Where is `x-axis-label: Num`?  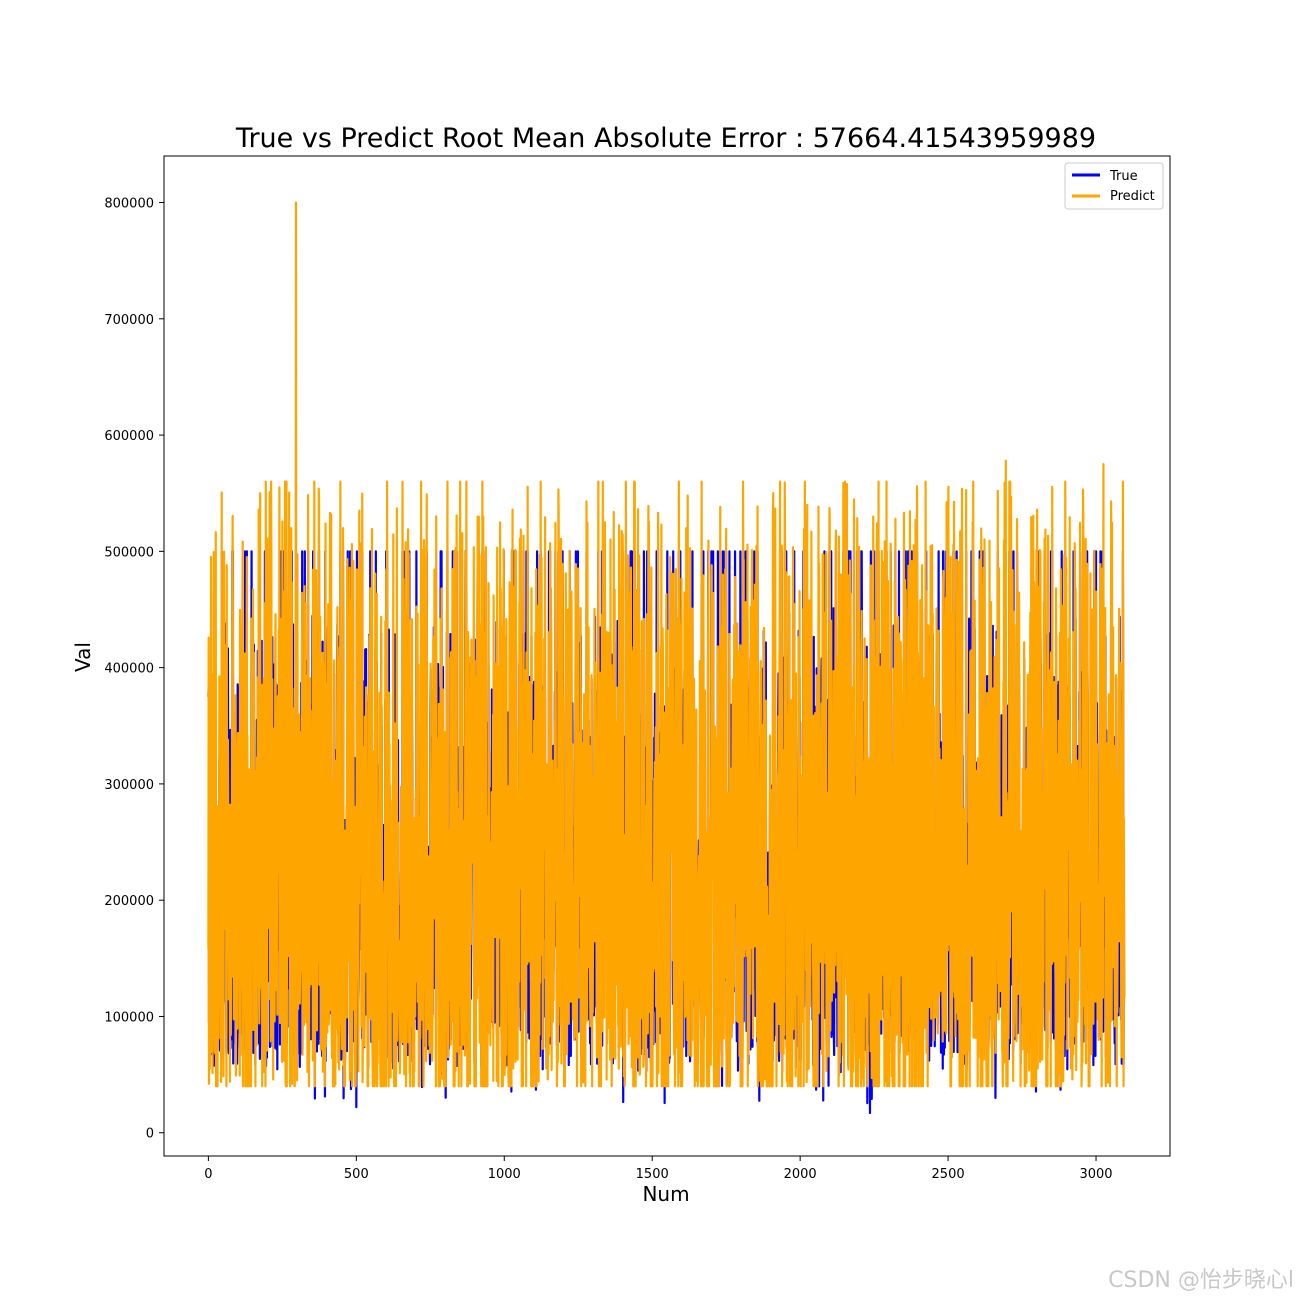 x-axis-label: Num is located at coordinates (665, 1194).